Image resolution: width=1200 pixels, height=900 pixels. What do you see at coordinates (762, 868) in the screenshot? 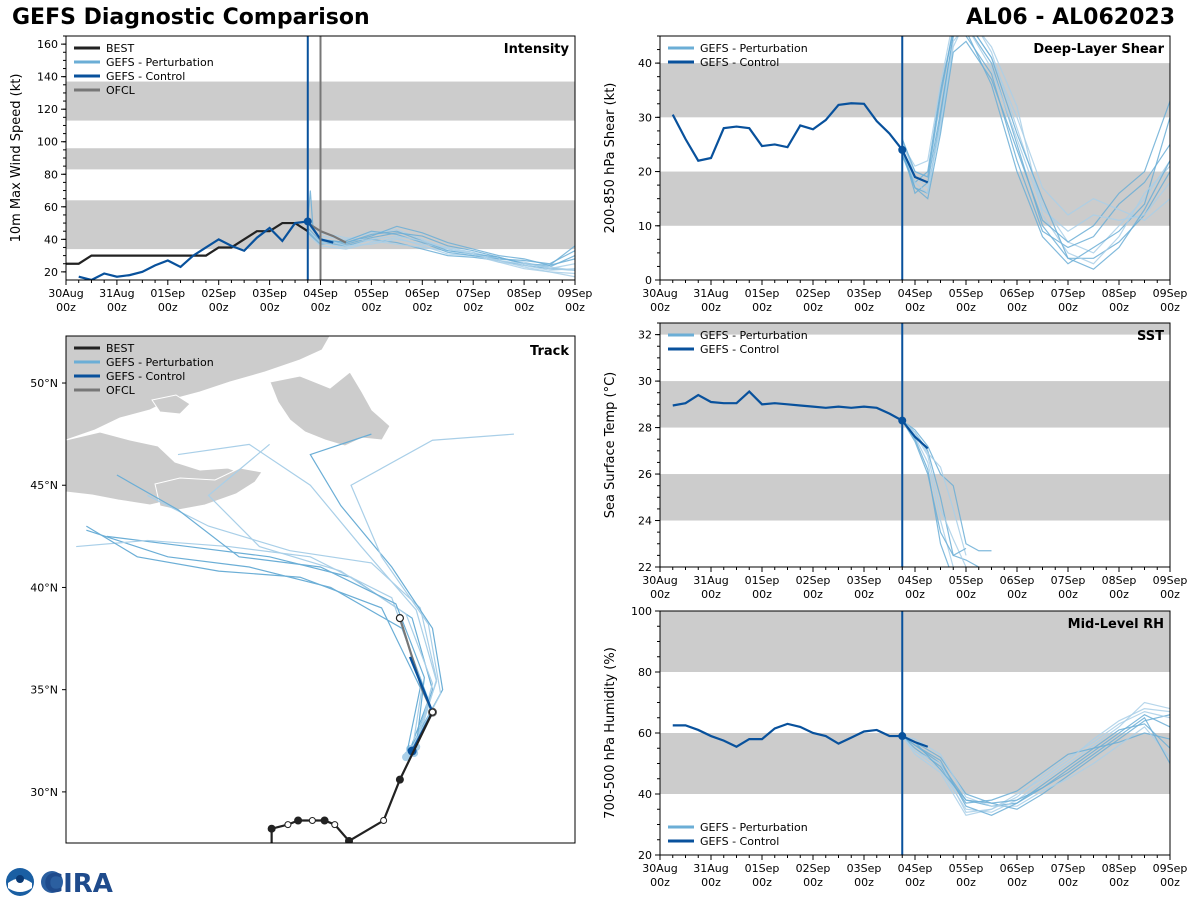
I see `rh-xtick-label: 01Sep` at bounding box center [762, 868].